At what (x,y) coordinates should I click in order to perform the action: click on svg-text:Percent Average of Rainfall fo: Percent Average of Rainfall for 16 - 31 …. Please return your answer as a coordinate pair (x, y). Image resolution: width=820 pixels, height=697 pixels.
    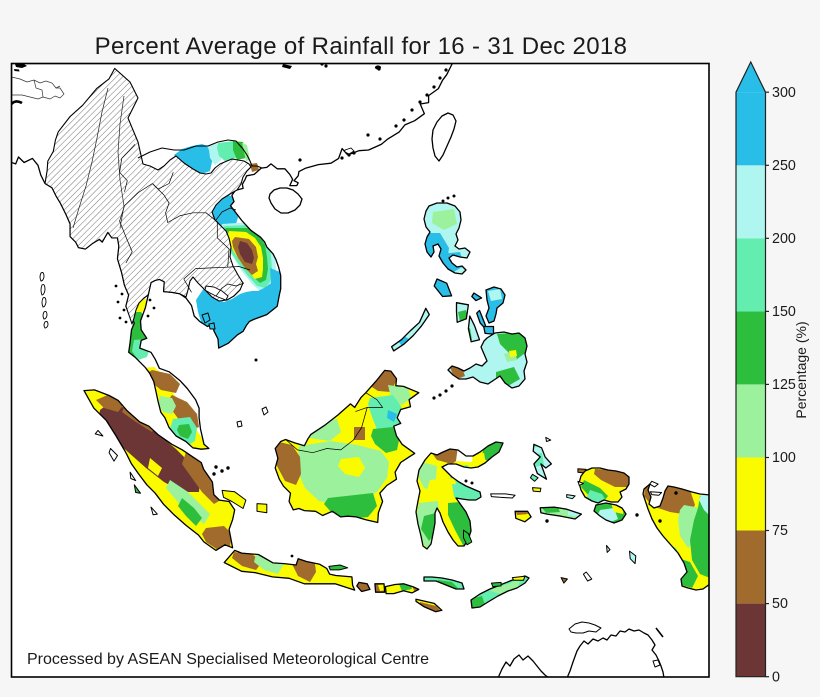
    Looking at the image, I should click on (361, 46).